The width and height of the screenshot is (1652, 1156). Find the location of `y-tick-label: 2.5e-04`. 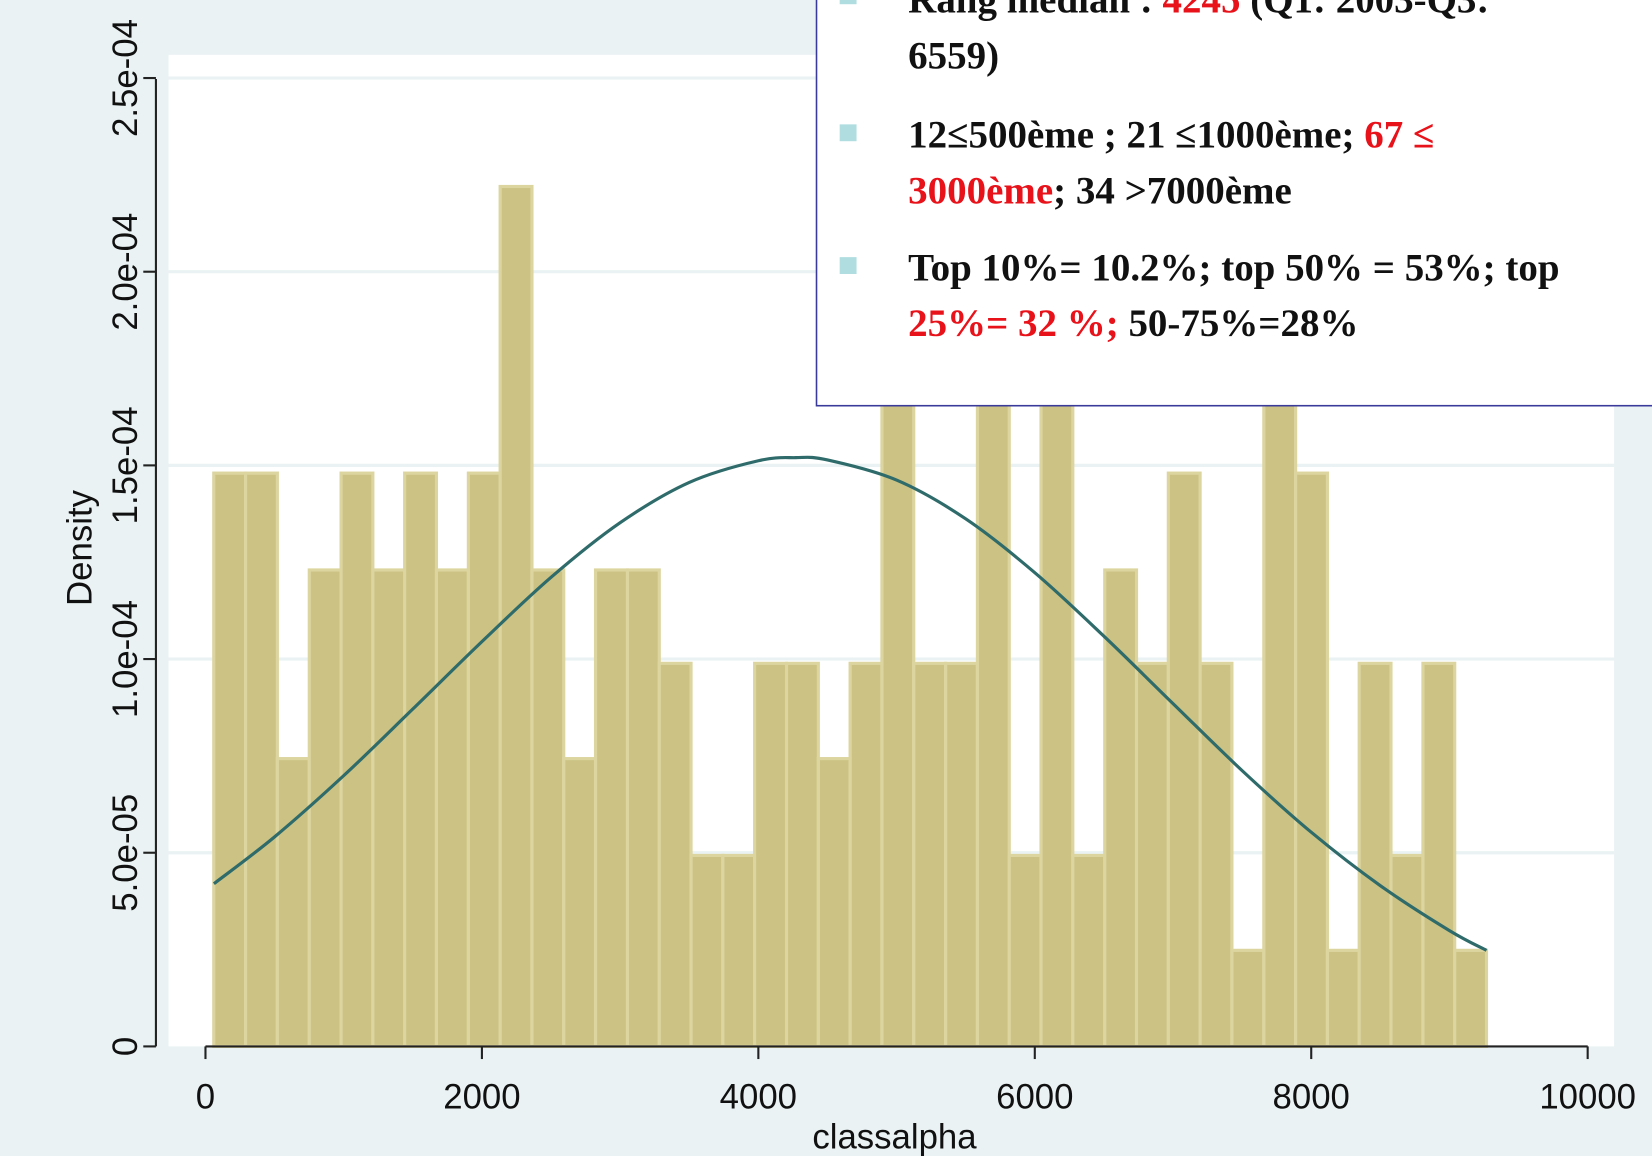

y-tick-label: 2.5e-04 is located at coordinates (126, 78).